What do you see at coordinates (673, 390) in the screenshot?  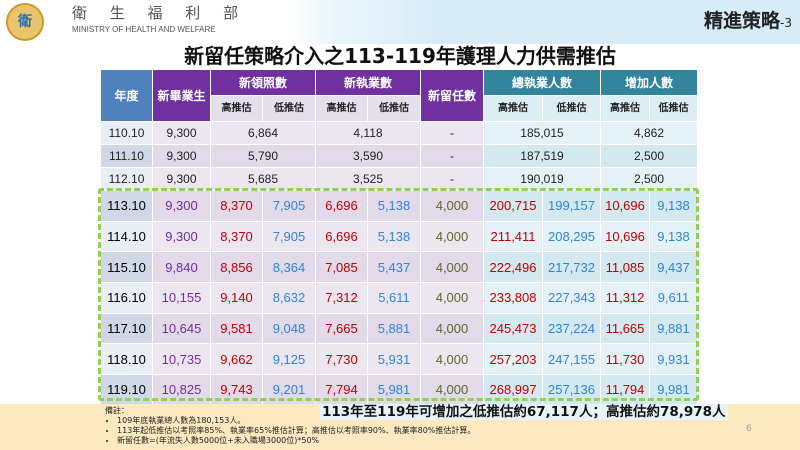 I see `cell-increase-low: 9,981` at bounding box center [673, 390].